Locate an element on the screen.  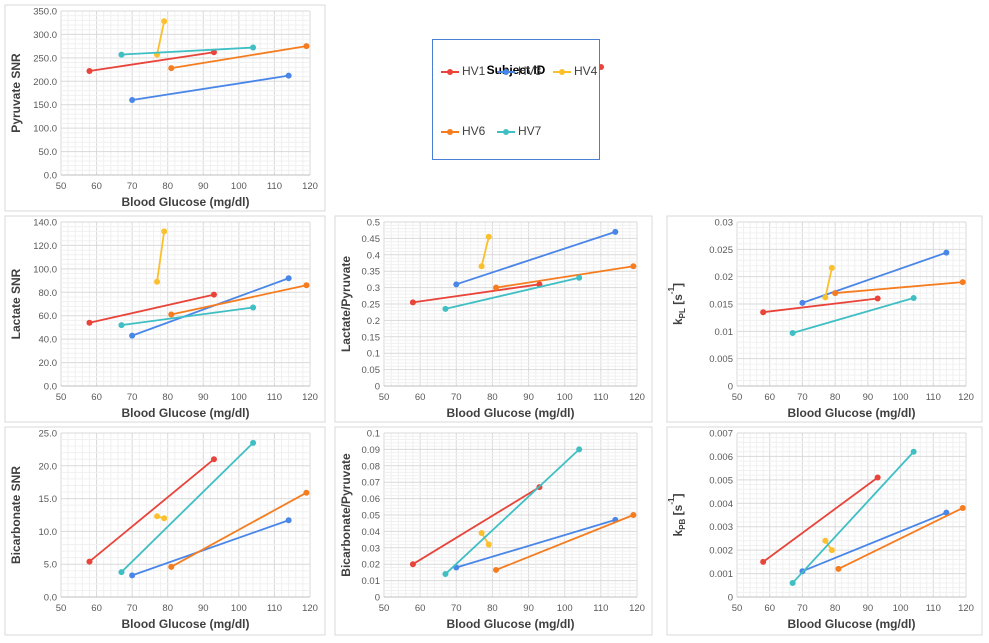
x-tick-label: 80 is located at coordinates (167, 397).